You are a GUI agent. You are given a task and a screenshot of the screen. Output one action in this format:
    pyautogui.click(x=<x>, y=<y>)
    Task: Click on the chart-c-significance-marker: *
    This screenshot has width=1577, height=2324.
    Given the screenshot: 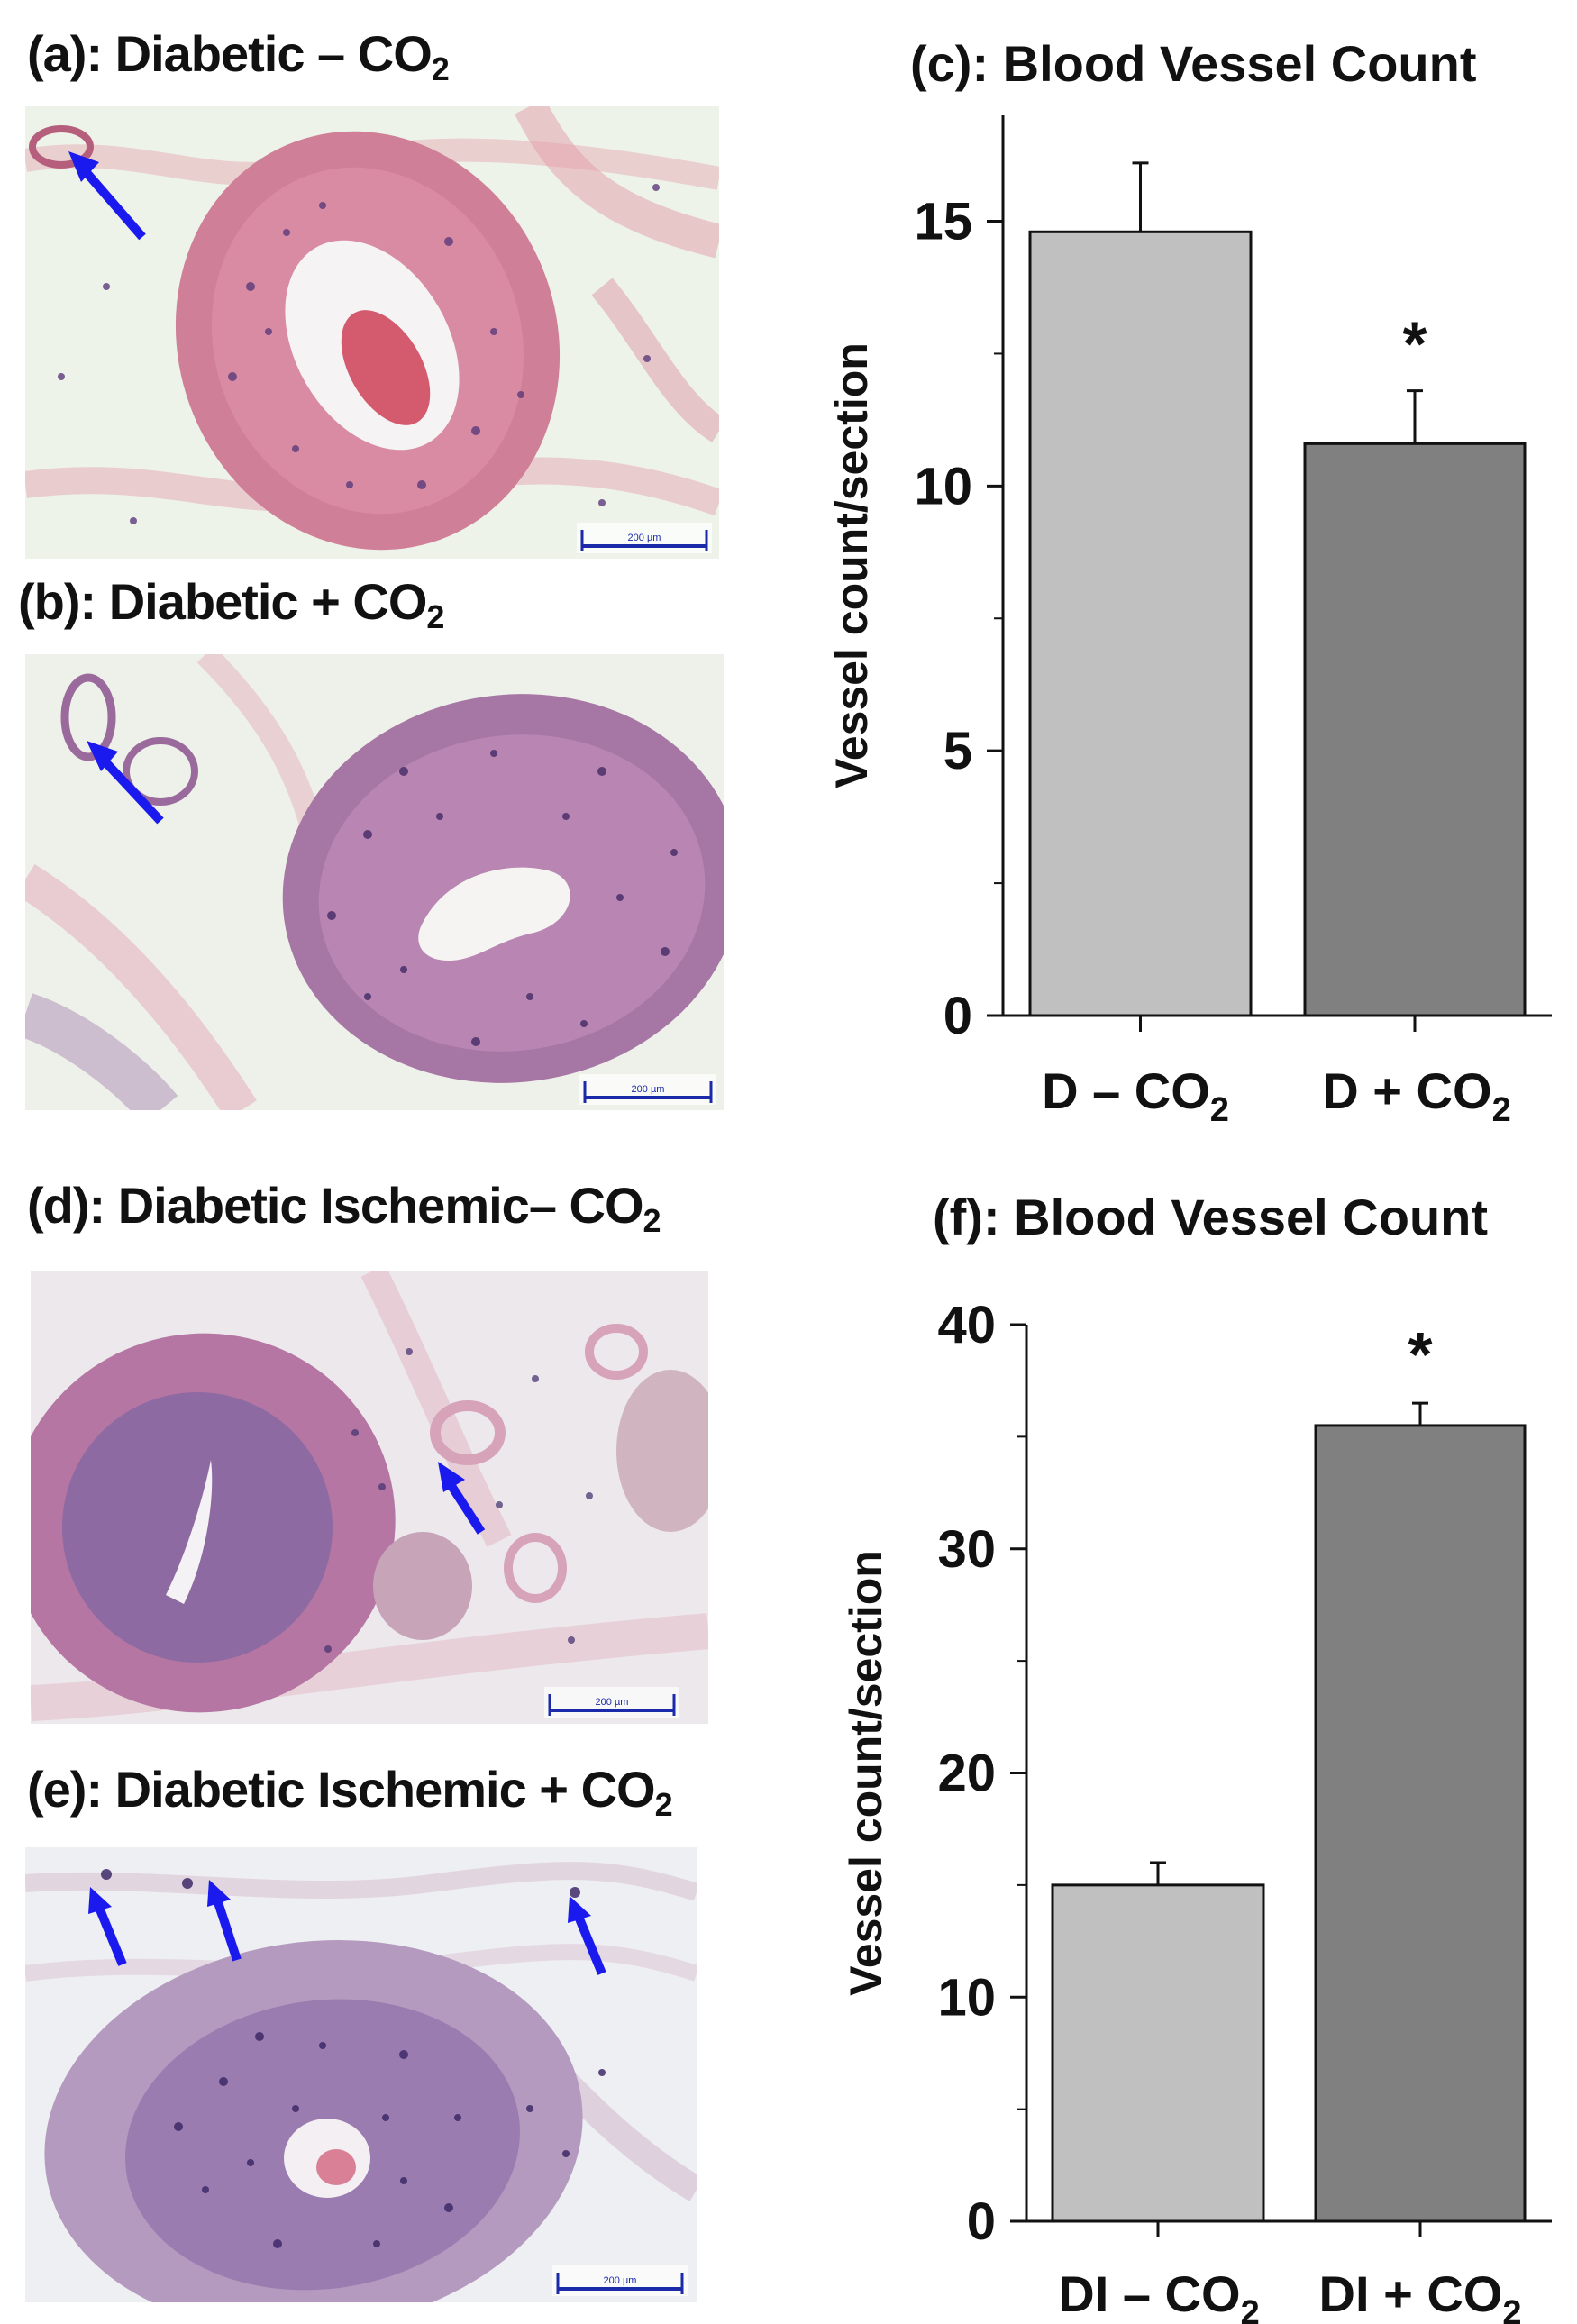 What is the action you would take?
    pyautogui.click(x=1414, y=344)
    